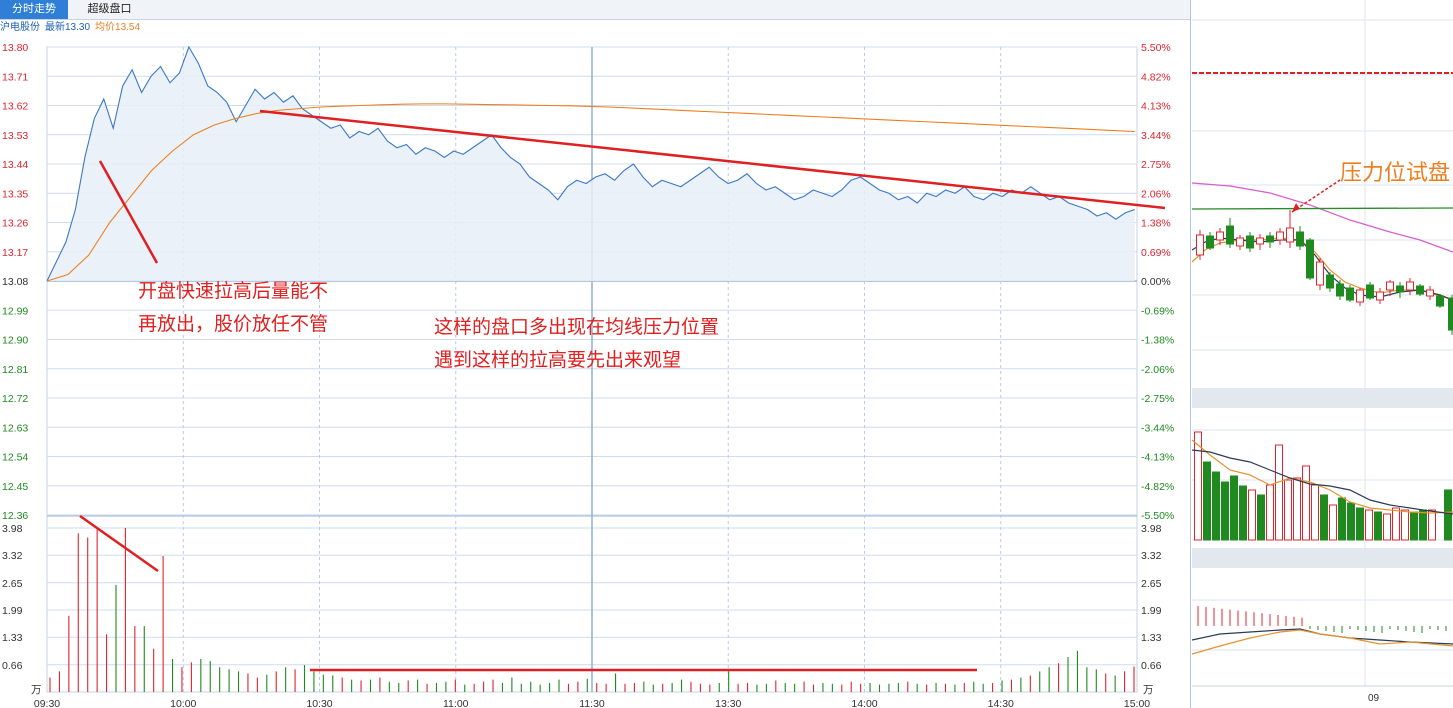 Image resolution: width=1453 pixels, height=708 pixels. Describe the element at coordinates (109, 9) in the screenshot. I see `tab-super-order-book: 超级盘口` at that location.